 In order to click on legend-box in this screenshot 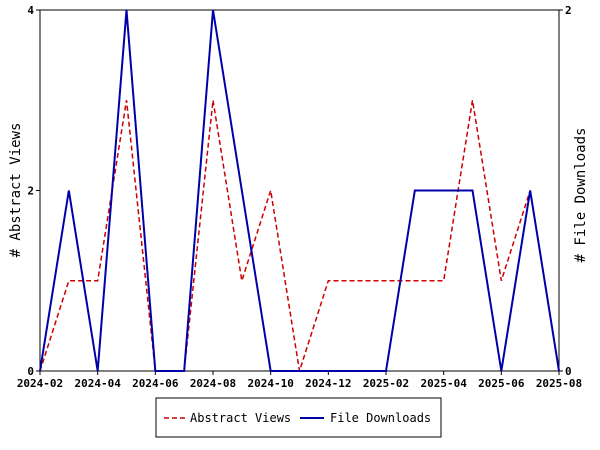, I will do `click(298, 417)`.